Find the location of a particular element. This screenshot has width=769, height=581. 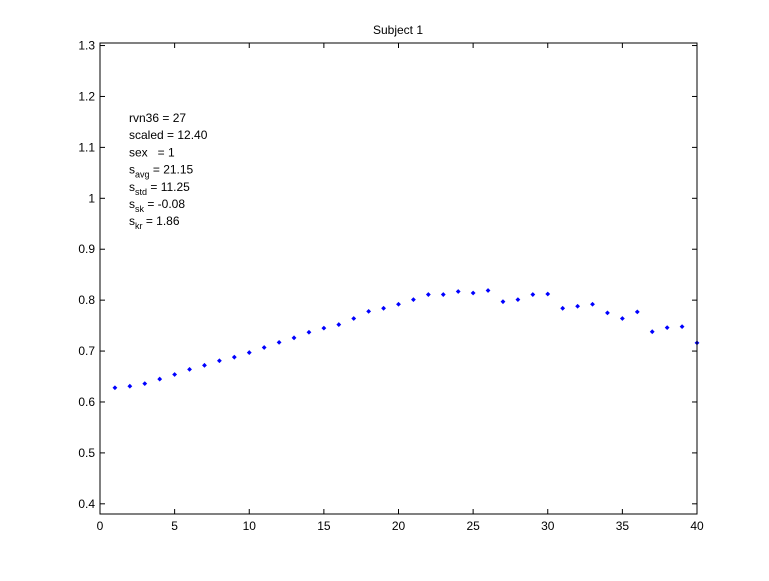

annotation-line: scaled = 12.40 is located at coordinates (168, 135).